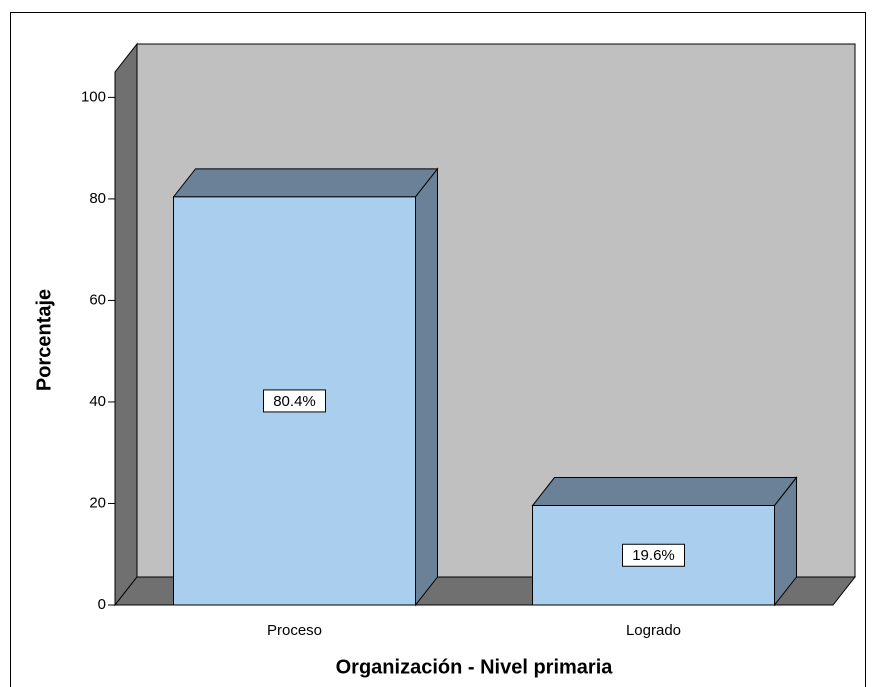  What do you see at coordinates (97, 502) in the screenshot?
I see `y-tick-label: 20` at bounding box center [97, 502].